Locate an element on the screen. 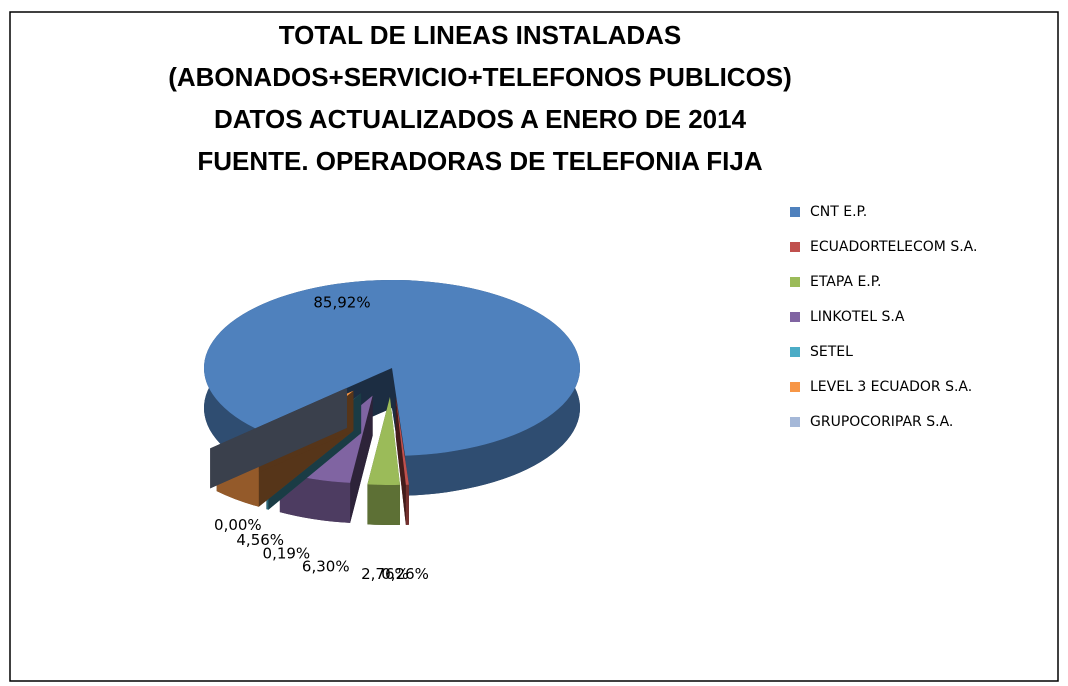 The height and width of the screenshot is (686, 1068). data-label: 2,76% is located at coordinates (385, 574).